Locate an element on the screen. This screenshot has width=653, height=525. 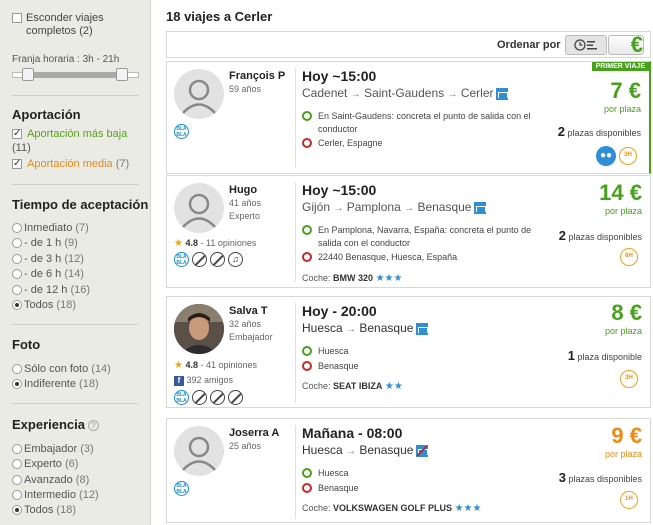
acceptance-option: - de 12 h (16) is located at coordinates (51, 290).